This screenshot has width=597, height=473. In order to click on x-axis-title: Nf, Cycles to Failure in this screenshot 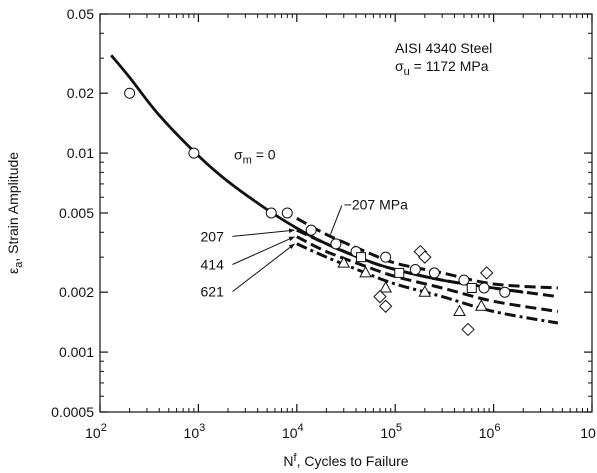, I will do `click(345, 460)`.